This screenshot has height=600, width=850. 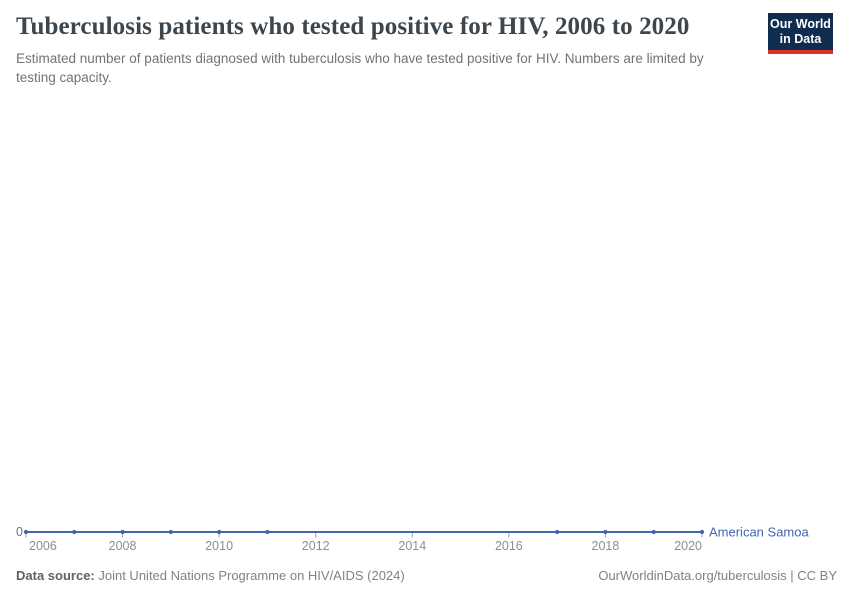 I want to click on license-note: OurWorldinData.org/tuberculosis | CC BY, so click(x=717, y=575).